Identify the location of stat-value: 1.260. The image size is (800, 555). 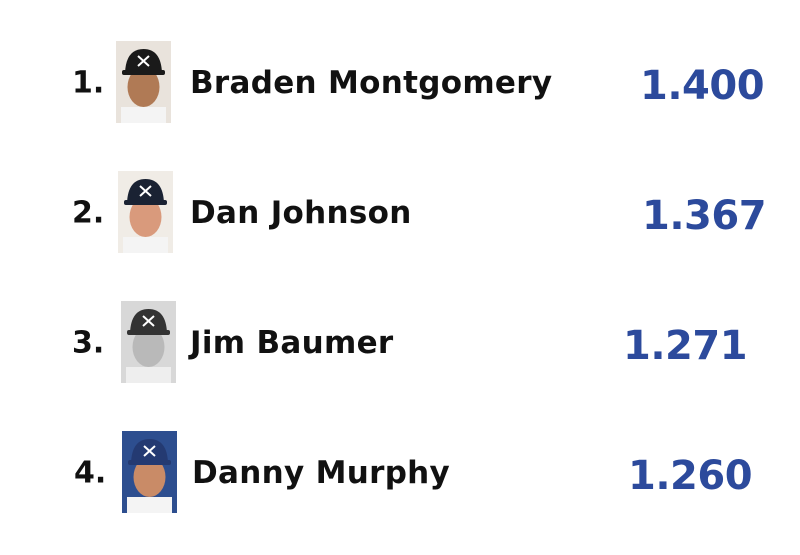
(690, 476).